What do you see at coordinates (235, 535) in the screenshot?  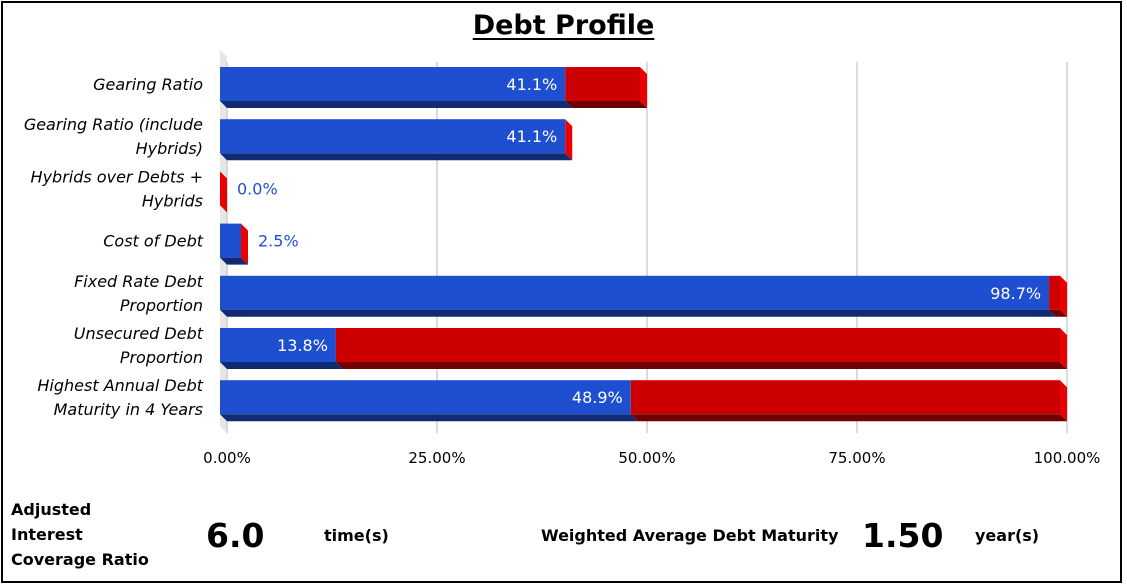 I see `icr-value: 6.0` at bounding box center [235, 535].